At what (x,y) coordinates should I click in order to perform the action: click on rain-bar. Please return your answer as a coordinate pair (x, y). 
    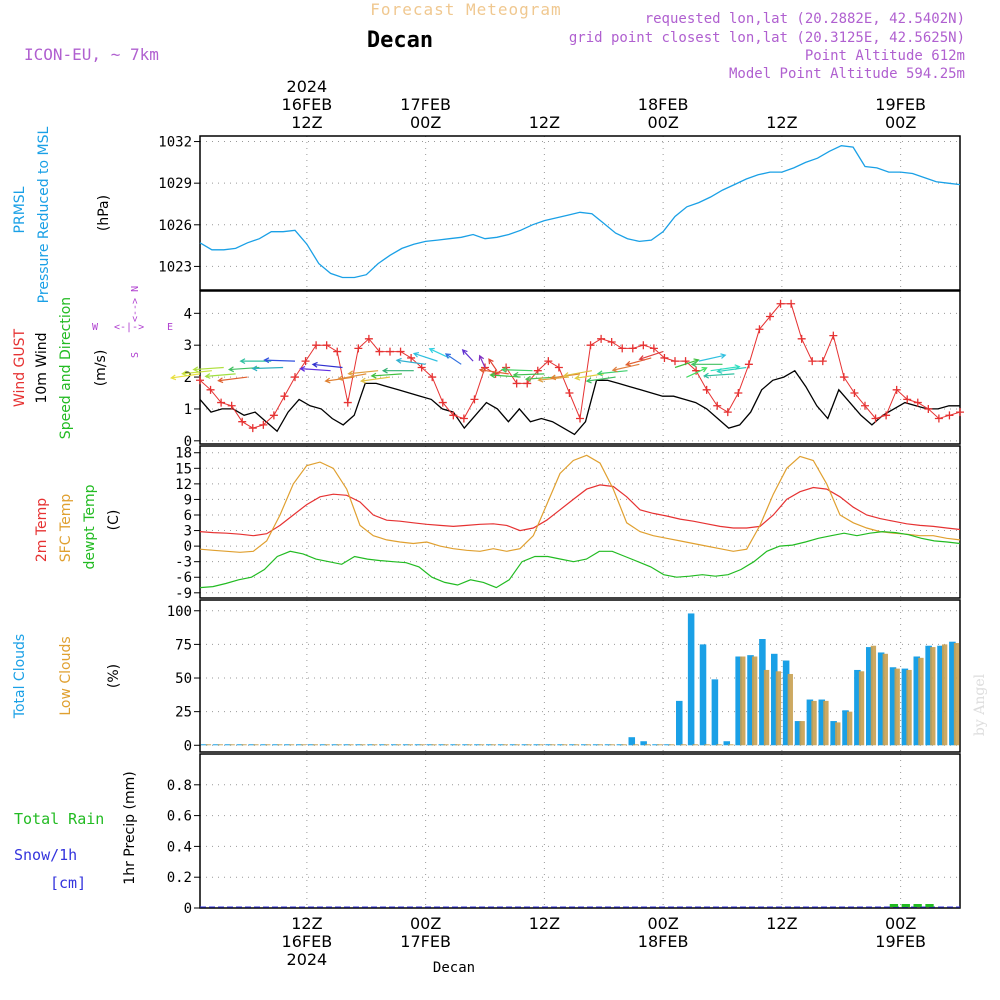
    Looking at the image, I should click on (929, 905).